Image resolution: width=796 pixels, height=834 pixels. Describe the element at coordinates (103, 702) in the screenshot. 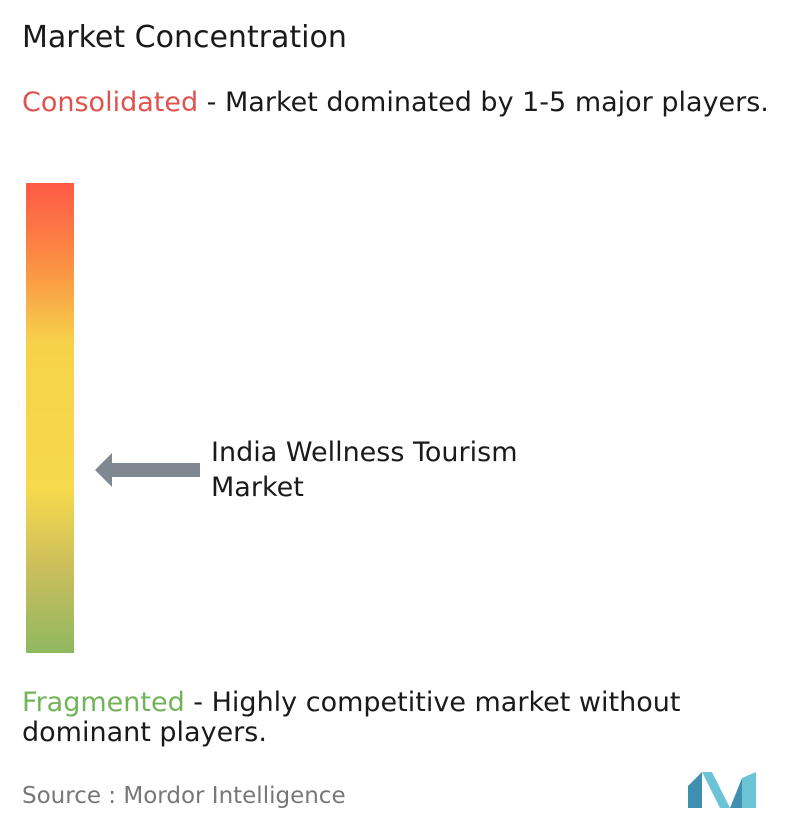

I see `fragmented-term: Fragmented` at that location.